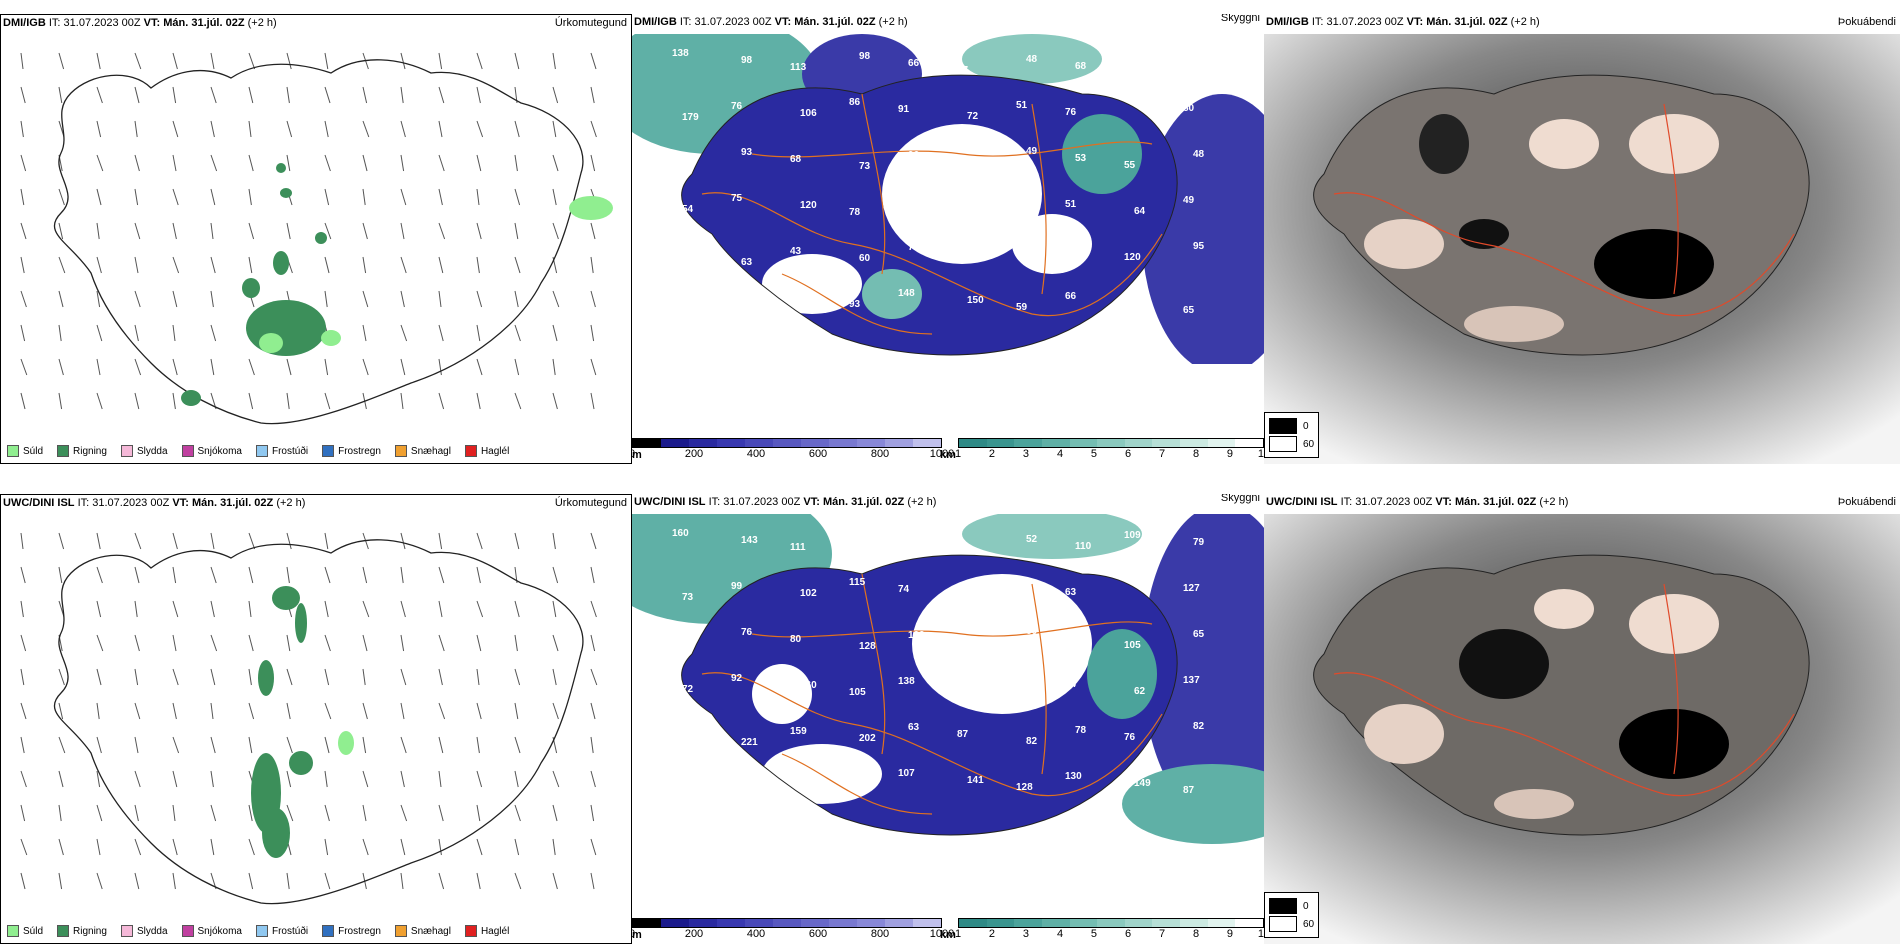  What do you see at coordinates (1306, 906) in the screenshot?
I see `fog-legend-label: 0` at bounding box center [1306, 906].